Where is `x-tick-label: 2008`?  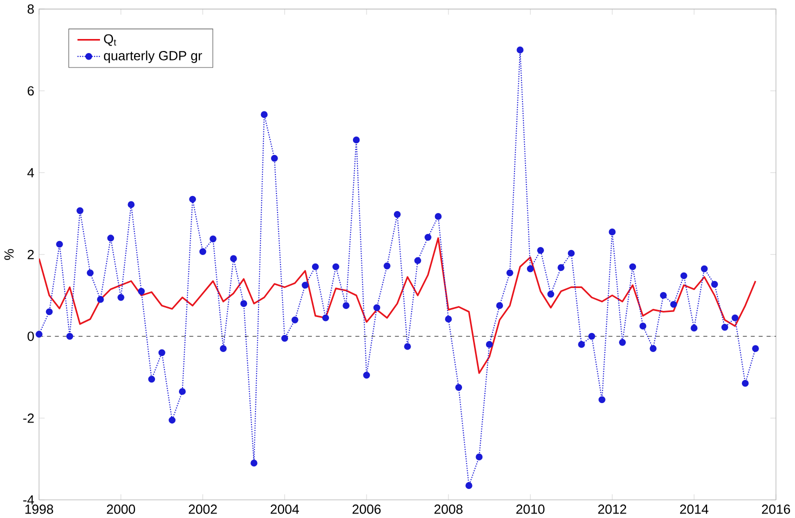 x-tick-label: 2008 is located at coordinates (448, 509).